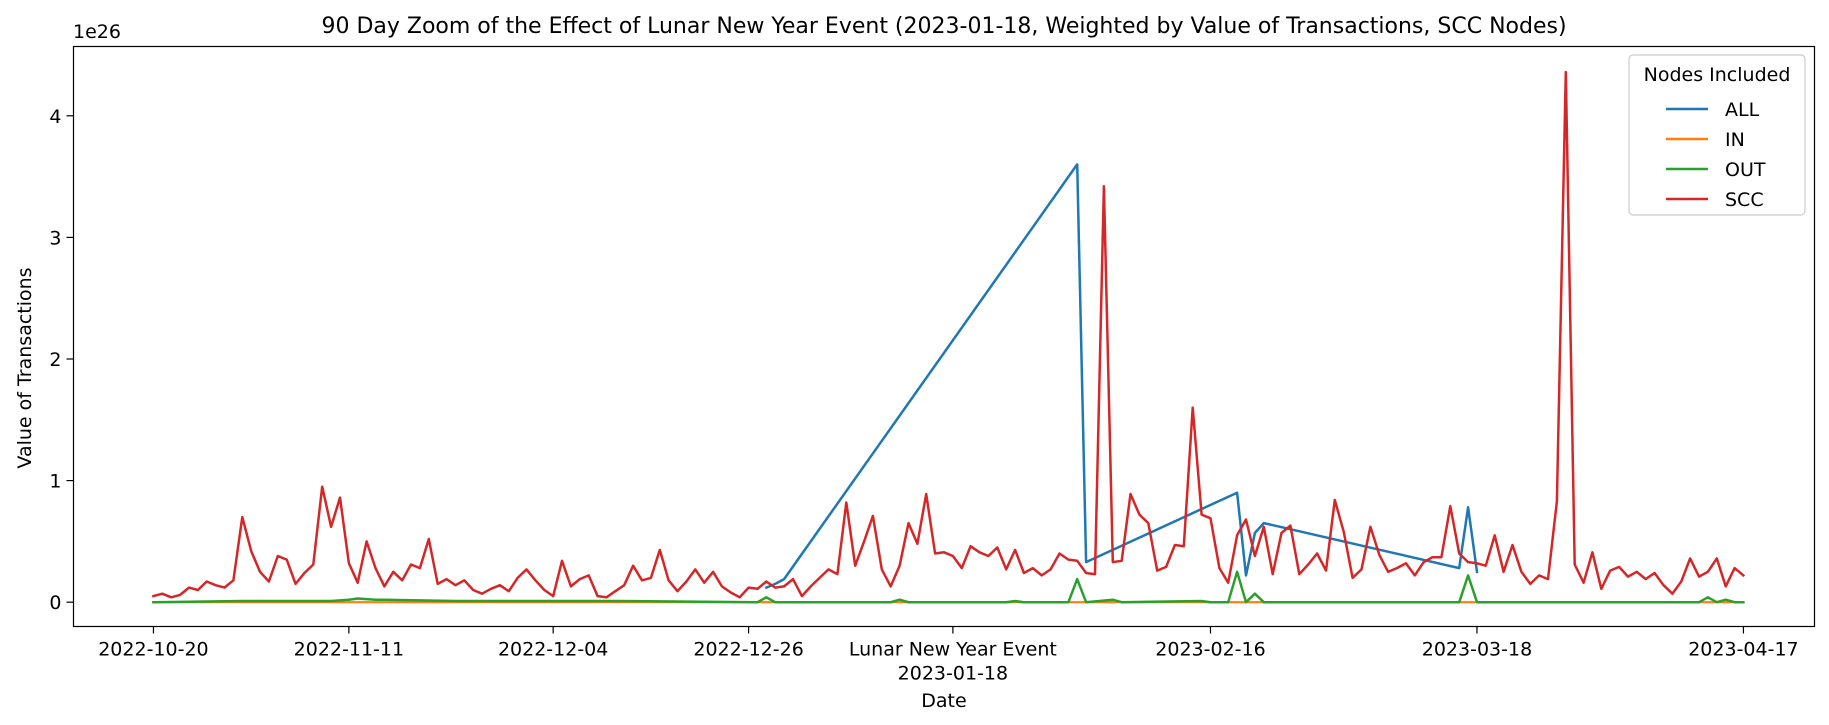  What do you see at coordinates (153, 650) in the screenshot?
I see `x-tick-label: 2022-10-20` at bounding box center [153, 650].